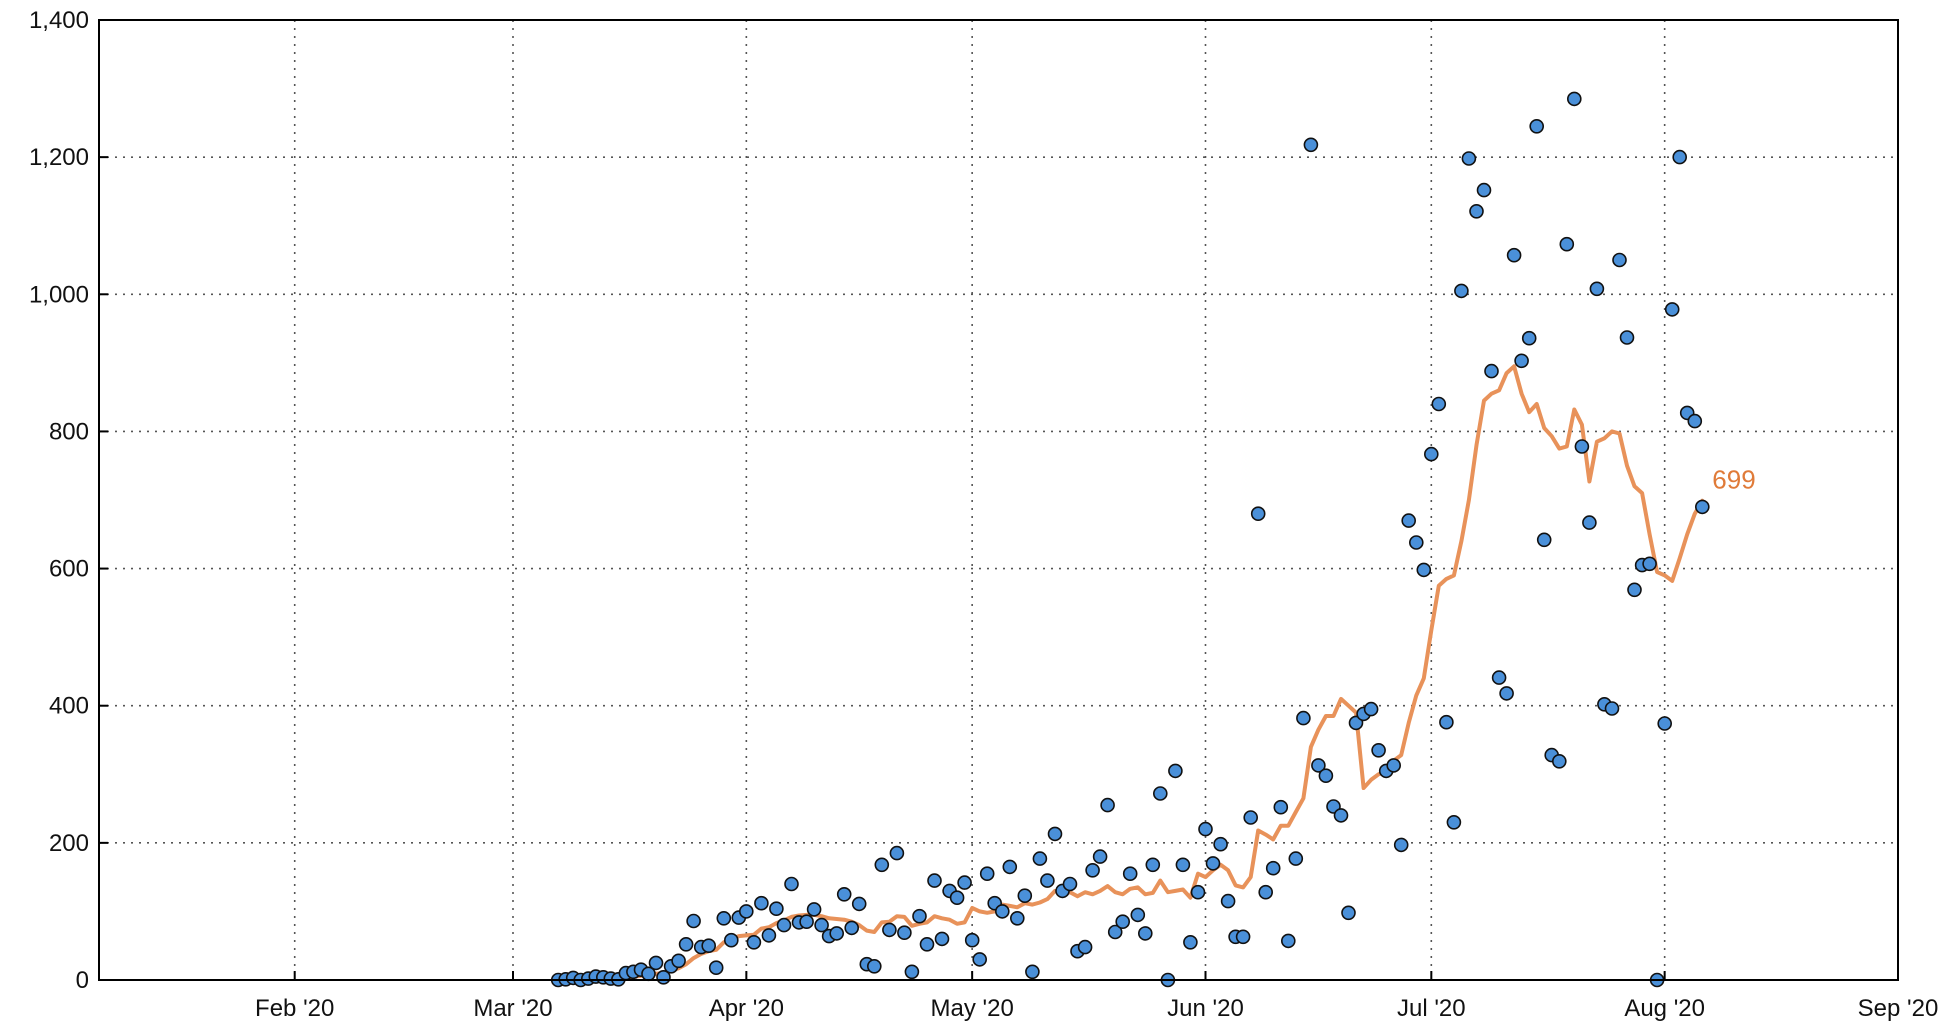 The width and height of the screenshot is (1948, 1025). I want to click on y-tick-label: 1,000, so click(59, 294).